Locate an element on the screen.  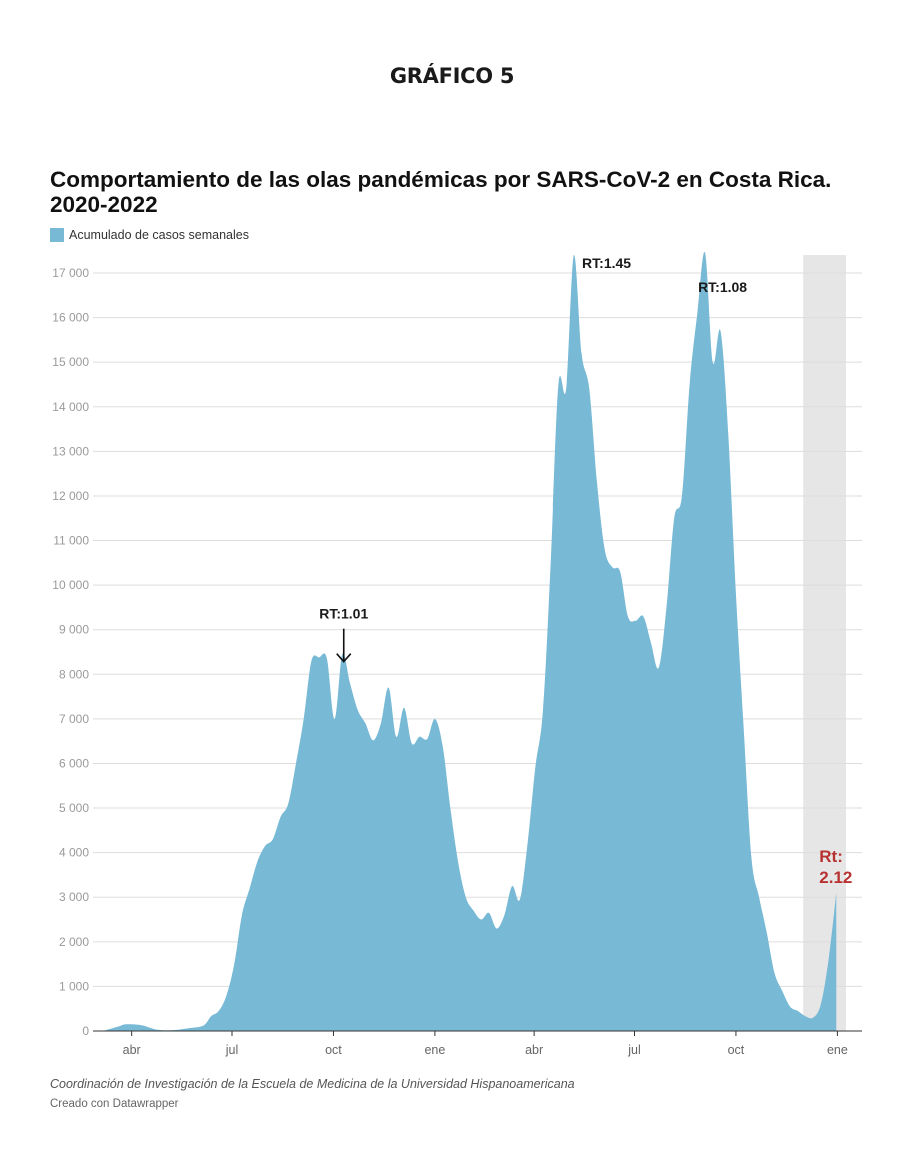
legend: Acumulado de casos semanales is located at coordinates (149, 235).